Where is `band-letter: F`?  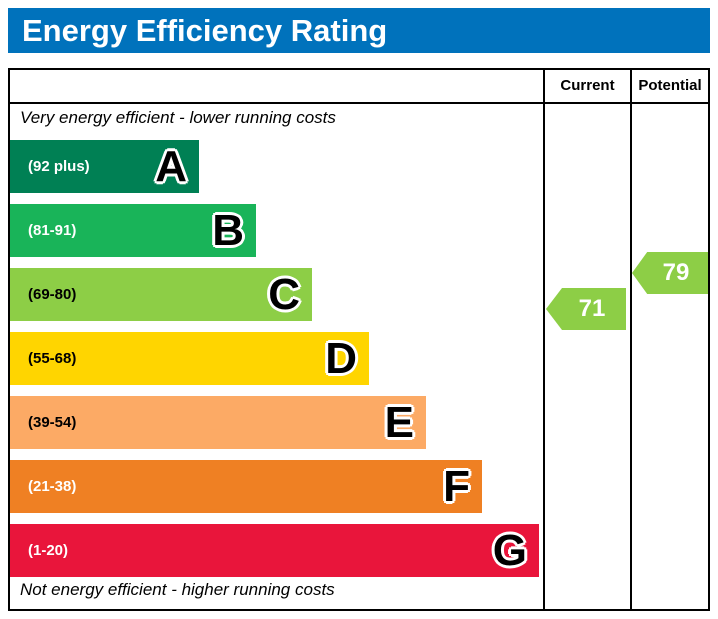 band-letter: F is located at coordinates (456, 486).